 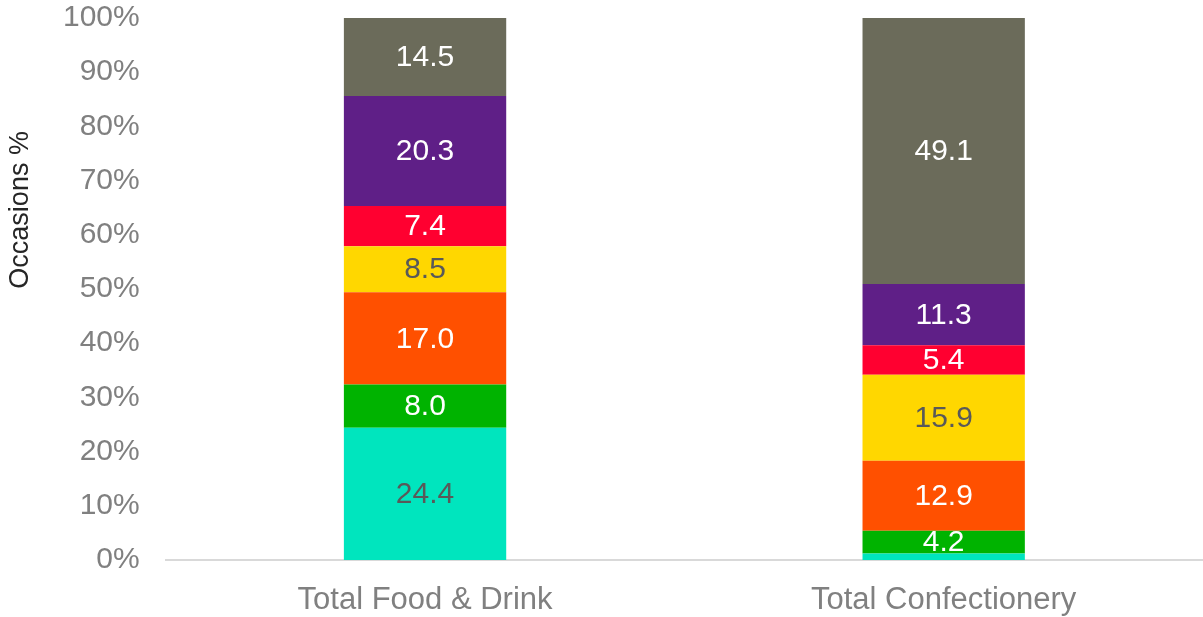 I want to click on y-tick-label: 50%, so click(x=109, y=287).